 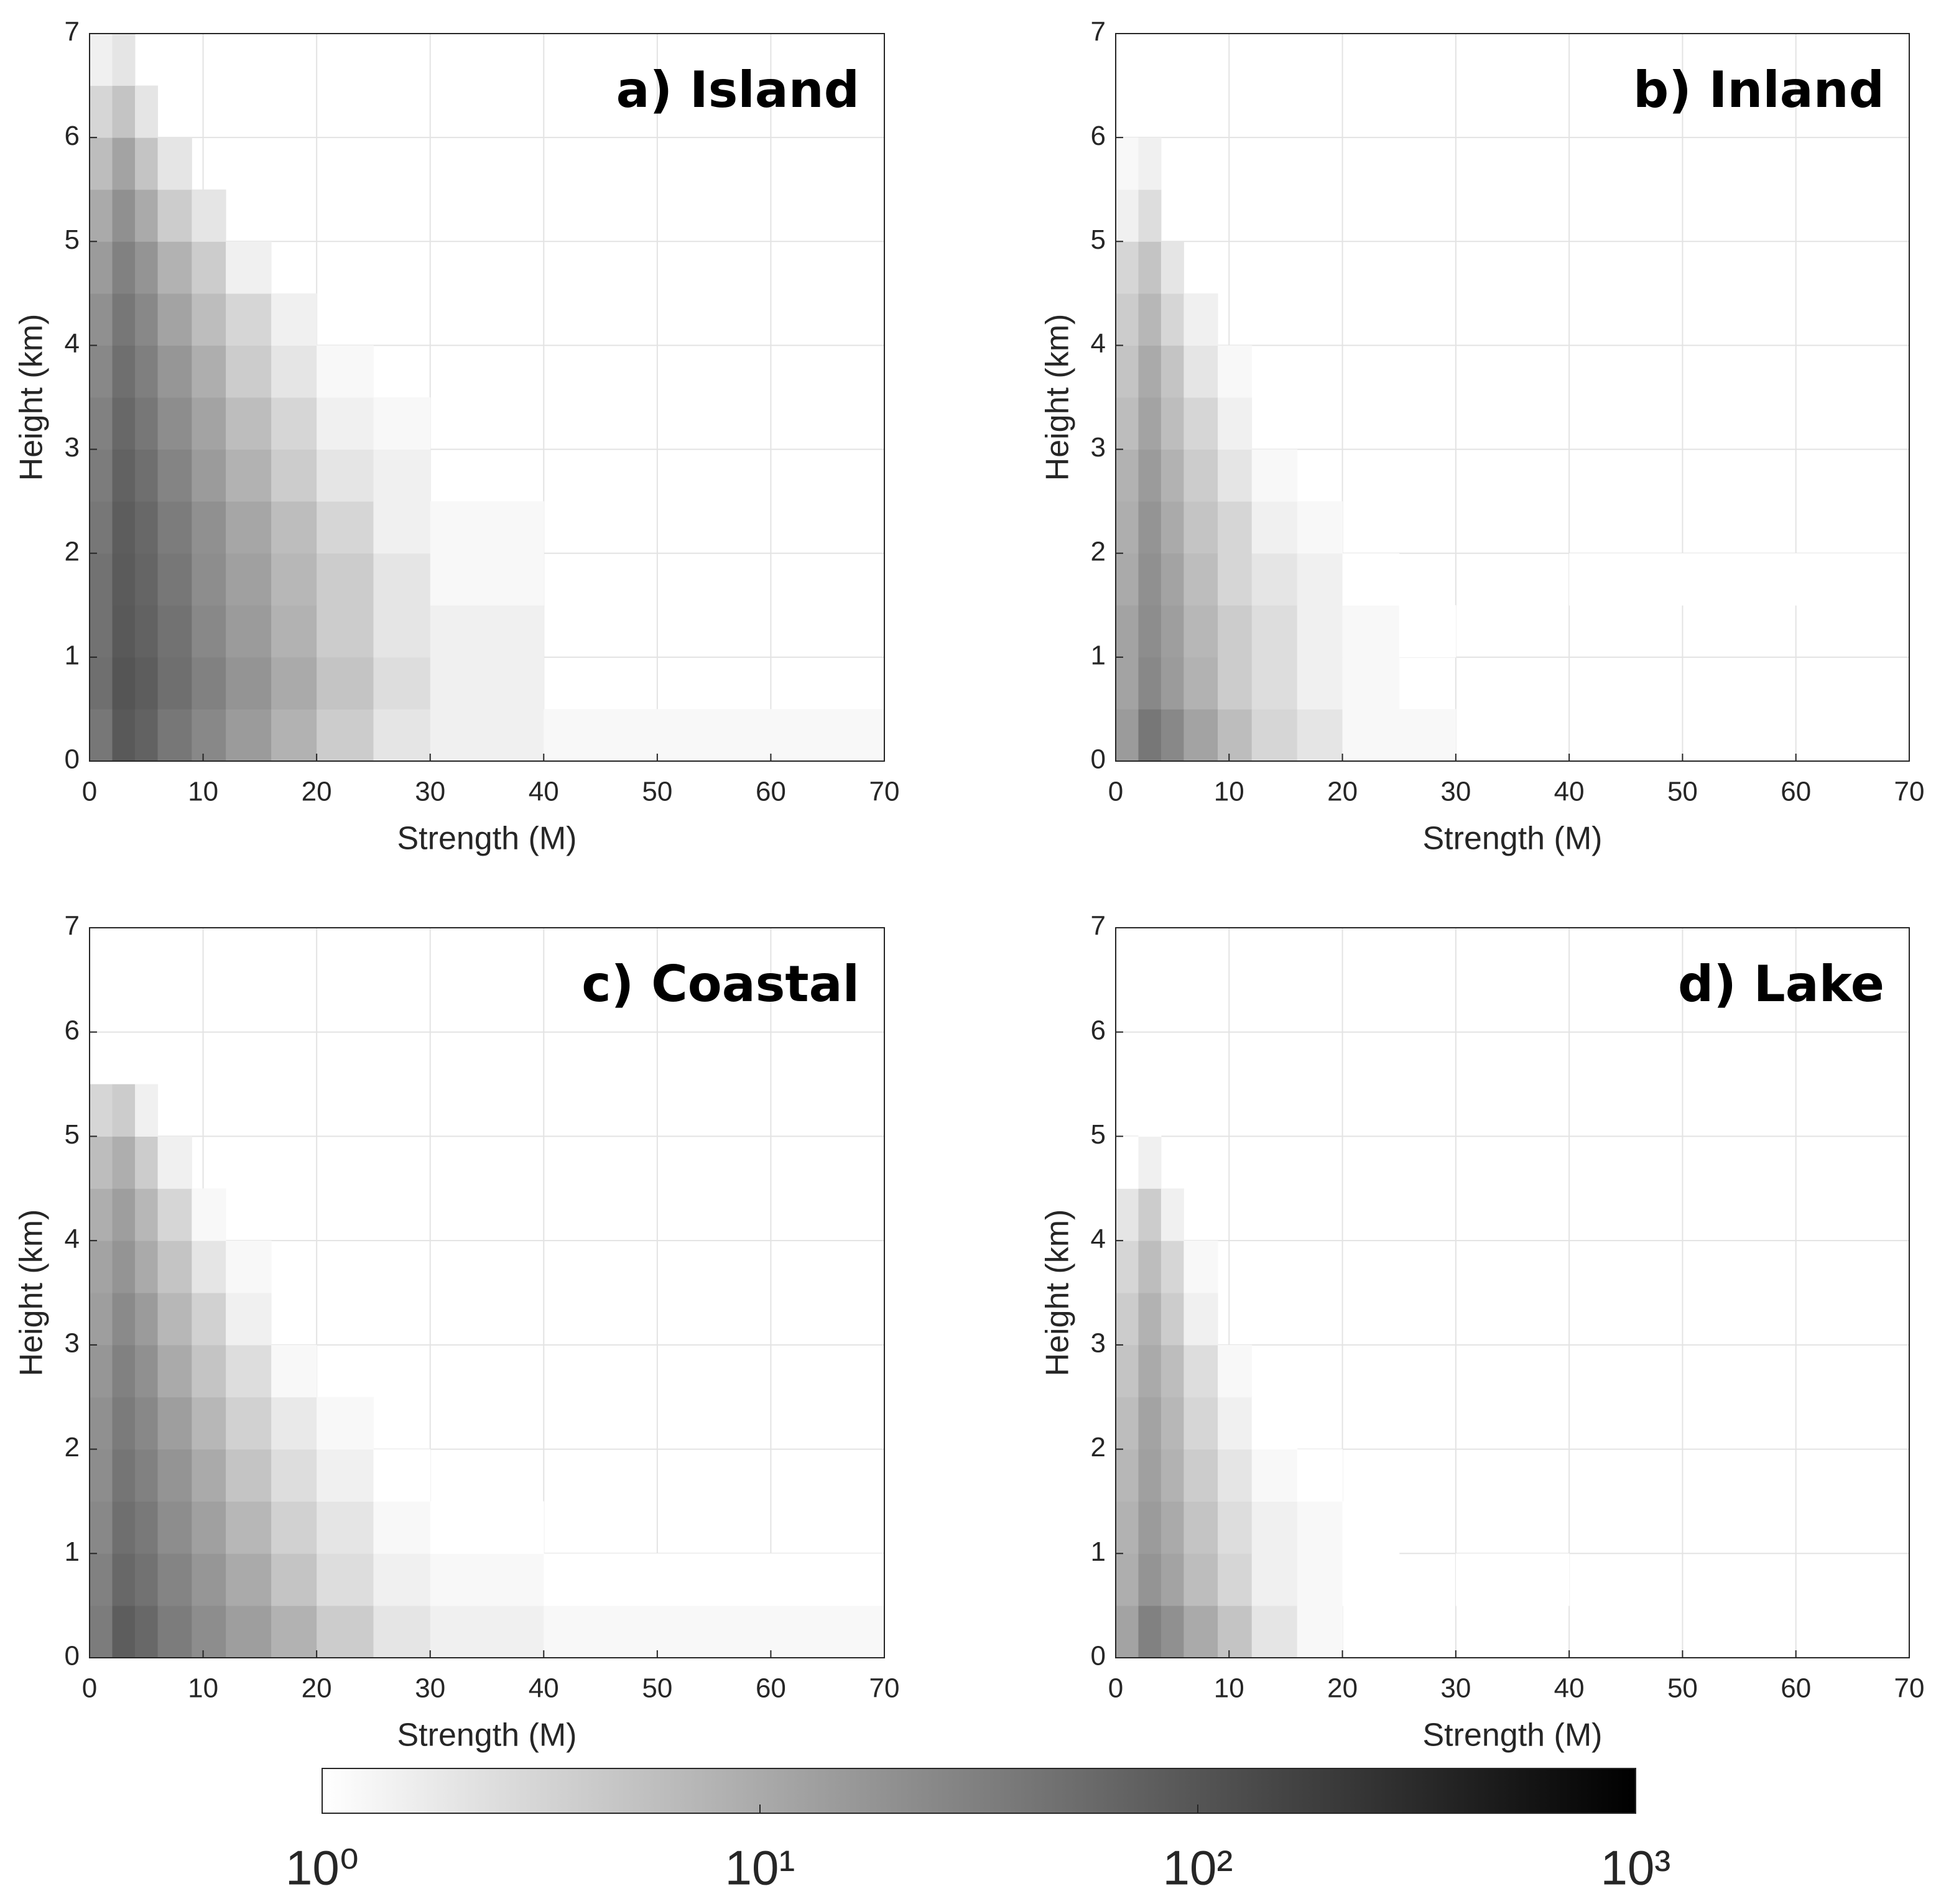 What do you see at coordinates (72, 759) in the screenshot?
I see `y-tick-label: 0` at bounding box center [72, 759].